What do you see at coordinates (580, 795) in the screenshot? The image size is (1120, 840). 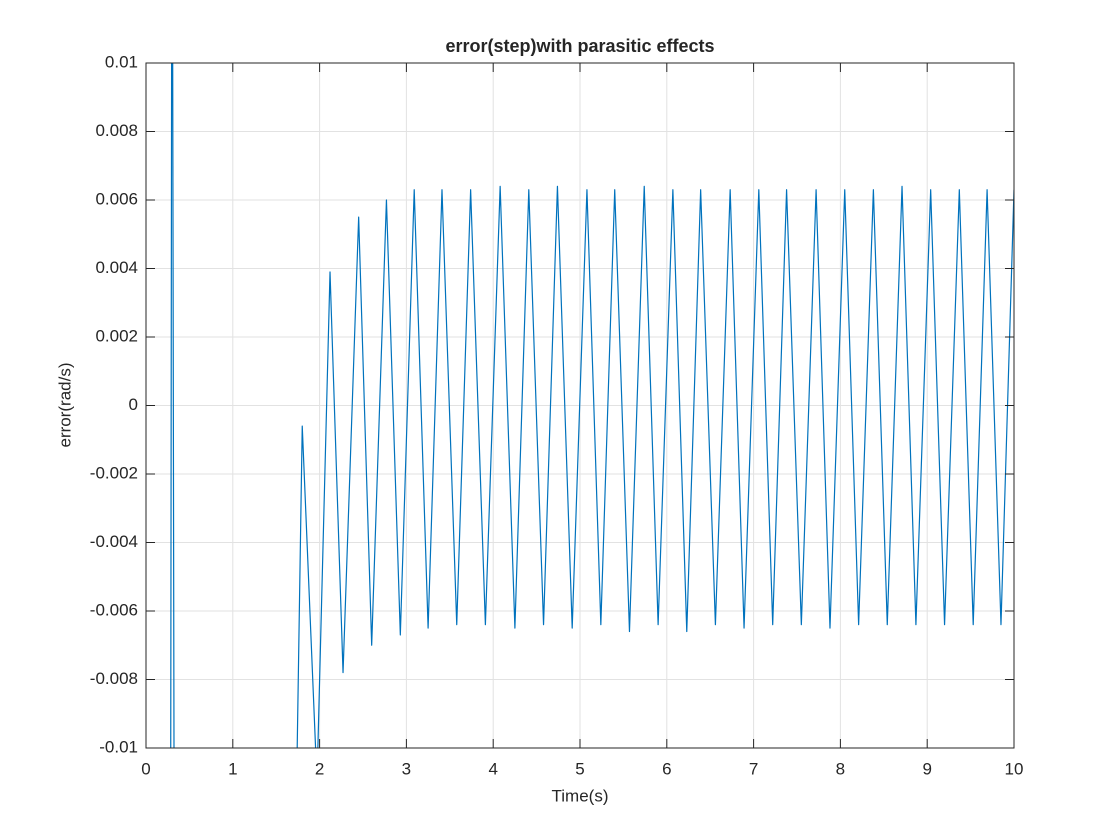 I see `x-axis-label: Time(s)` at bounding box center [580, 795].